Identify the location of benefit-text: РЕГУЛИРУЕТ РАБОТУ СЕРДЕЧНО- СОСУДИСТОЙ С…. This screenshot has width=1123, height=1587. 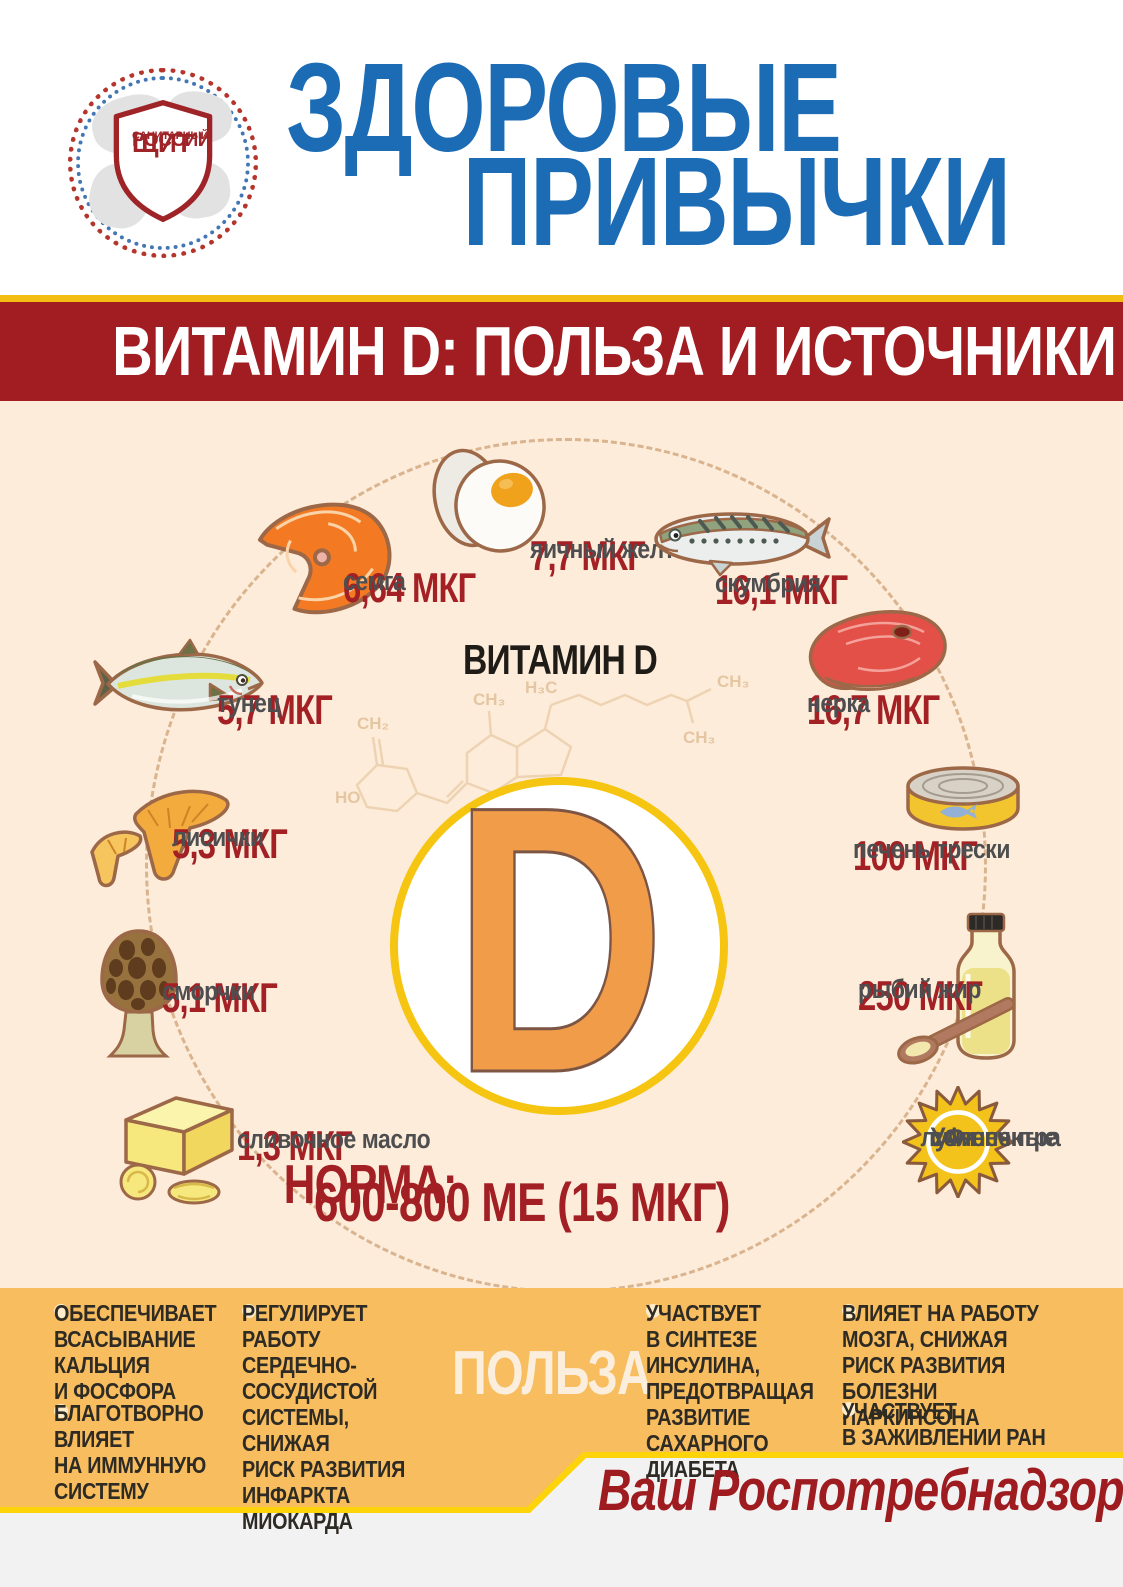
(324, 1417).